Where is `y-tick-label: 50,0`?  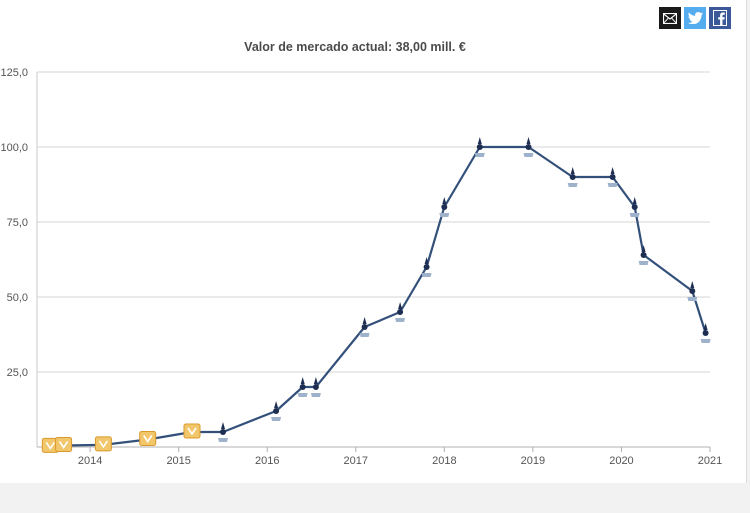
y-tick-label: 50,0 is located at coordinates (17, 298).